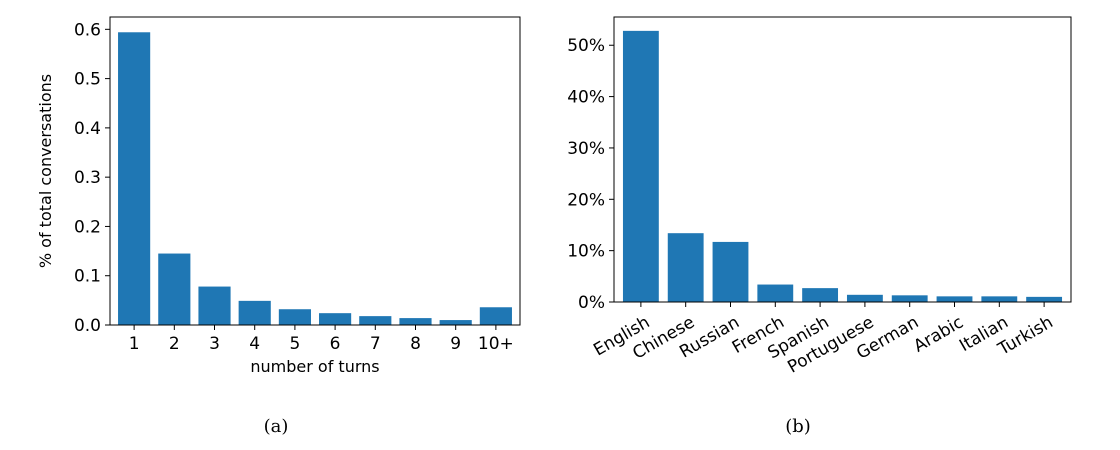  I want to click on chart-a-x-tick-label: 5, so click(294, 344).